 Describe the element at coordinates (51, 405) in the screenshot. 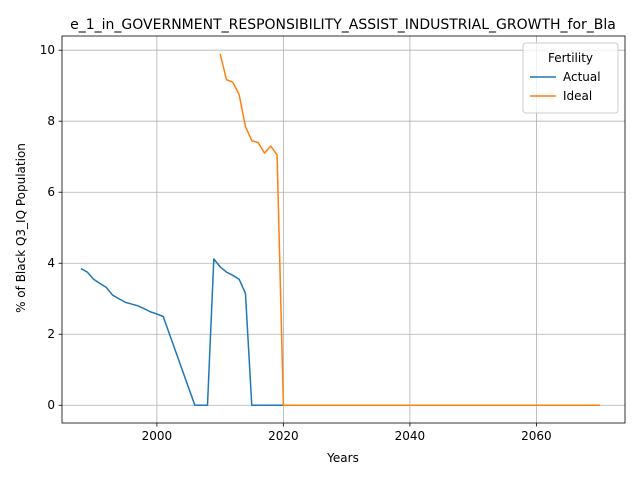

I see `y-tick-label: 0` at that location.